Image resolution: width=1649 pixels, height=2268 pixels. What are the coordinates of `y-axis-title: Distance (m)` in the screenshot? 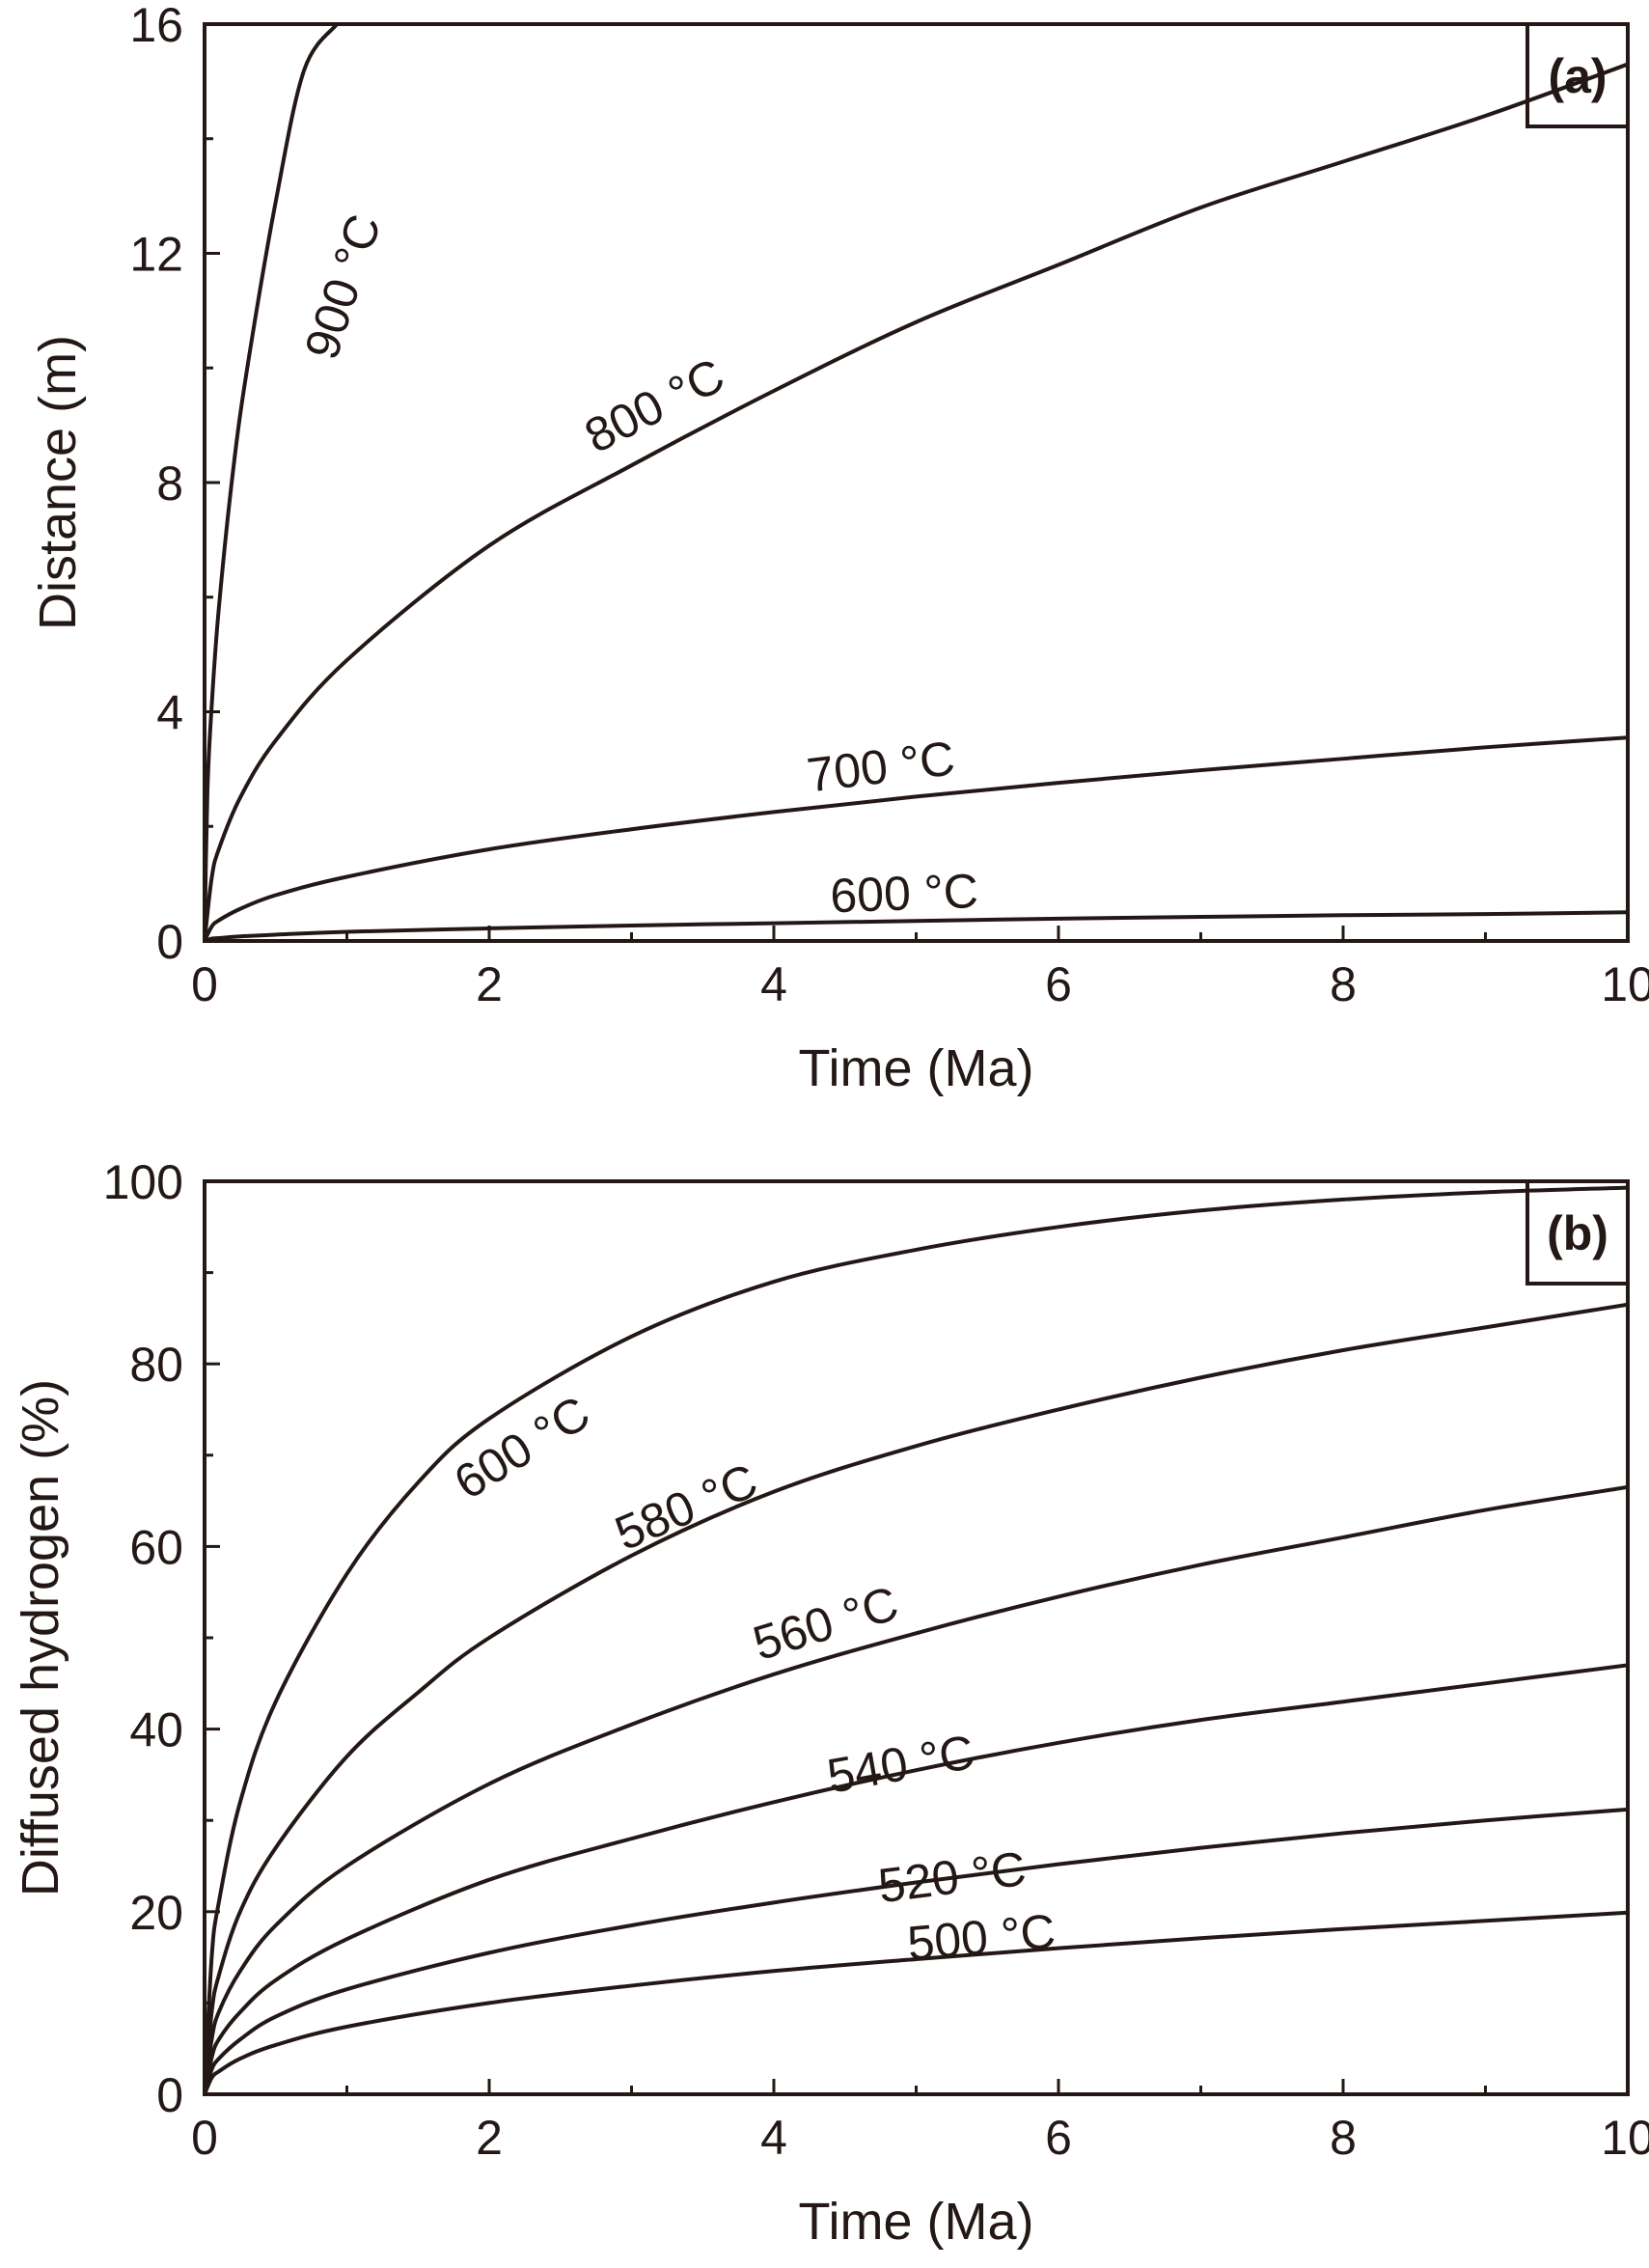 It's located at (58, 482).